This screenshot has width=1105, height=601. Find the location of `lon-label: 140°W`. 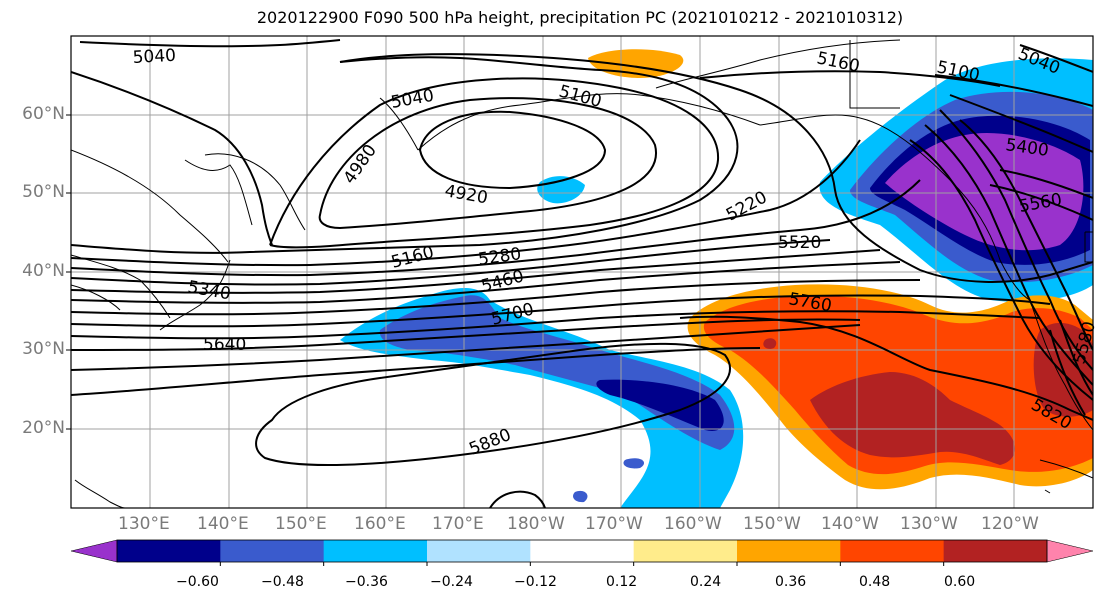

lon-label: 140°W is located at coordinates (850, 524).